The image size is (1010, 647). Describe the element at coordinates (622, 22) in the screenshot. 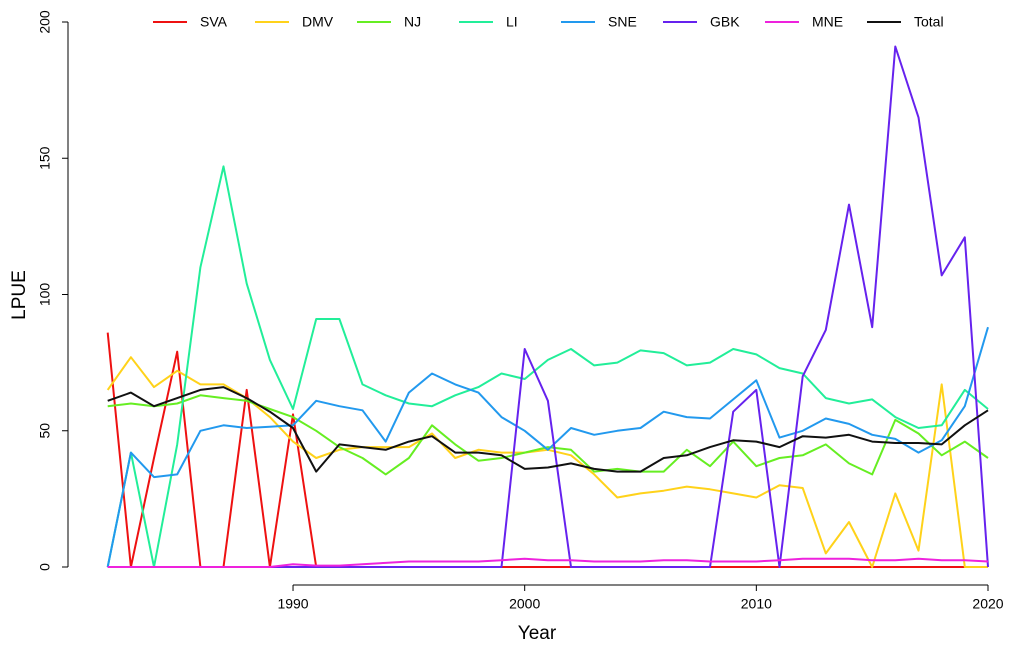

I see `legend-label: SNE` at that location.